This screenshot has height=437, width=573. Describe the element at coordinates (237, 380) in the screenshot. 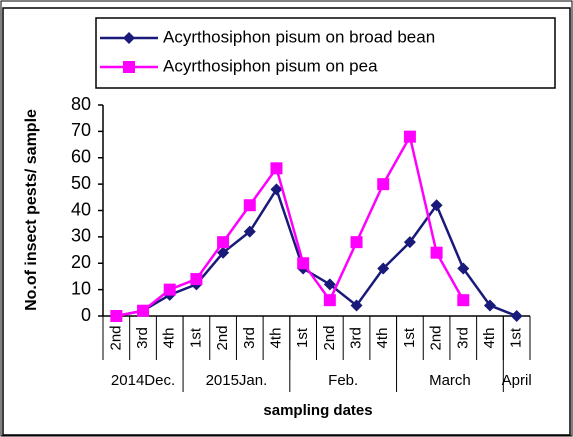

I see `group-label: 2015Jan.` at that location.